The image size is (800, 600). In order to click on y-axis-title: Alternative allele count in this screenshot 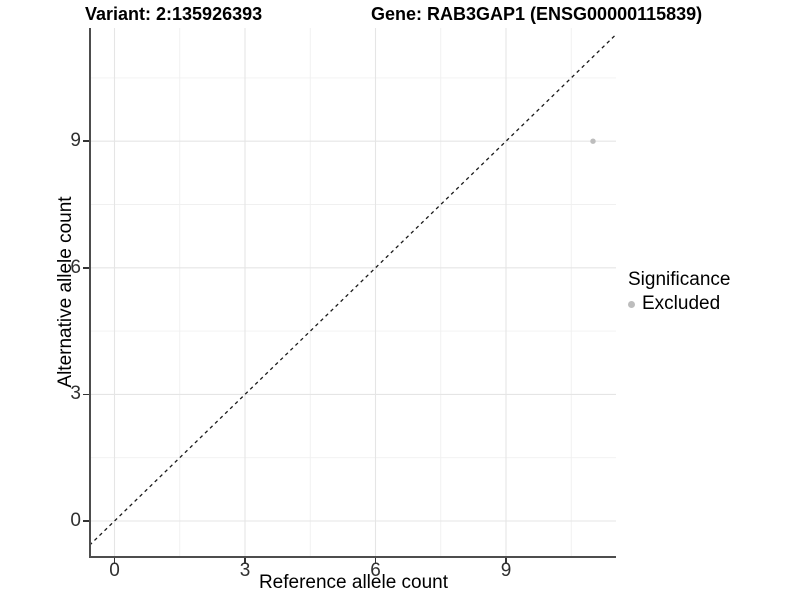, I will do `click(65, 292)`.